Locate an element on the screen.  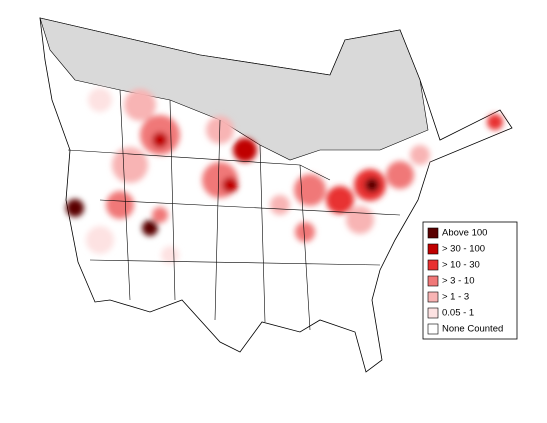
legend-label: 0.05 - 1 is located at coordinates (458, 313).